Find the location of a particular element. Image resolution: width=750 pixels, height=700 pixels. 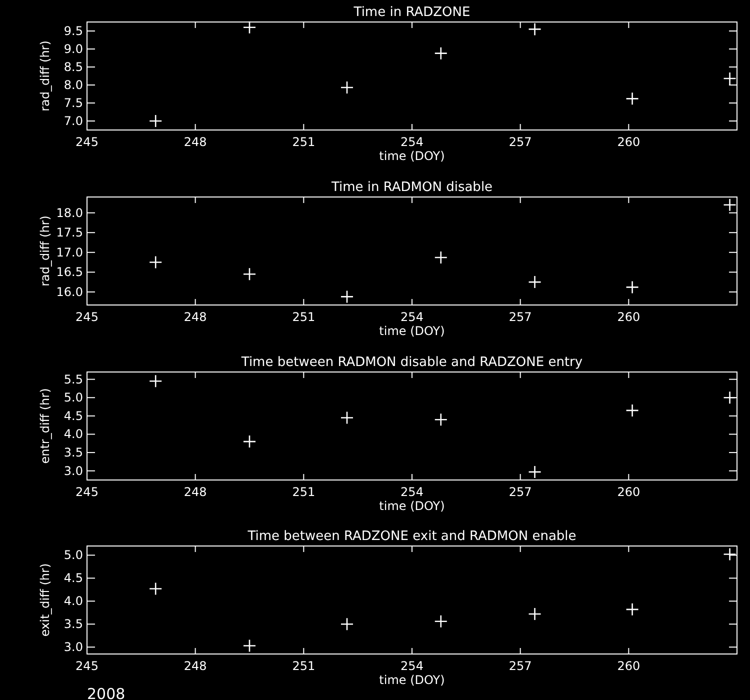

text: 2008 is located at coordinates (106, 692).